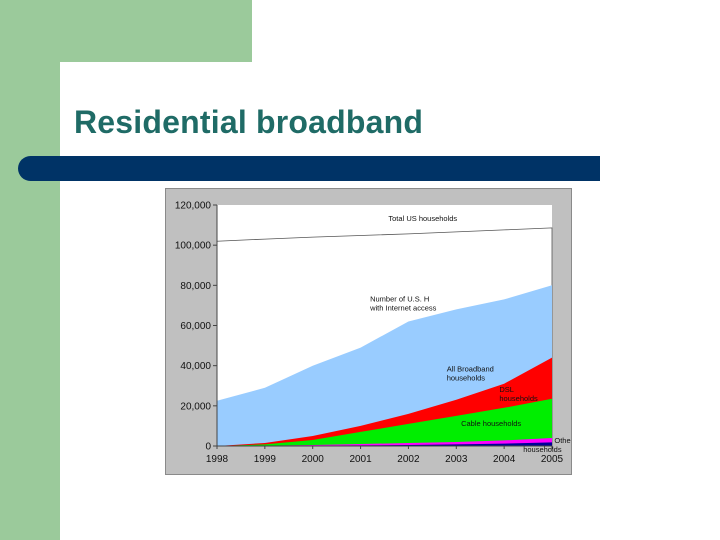  Describe the element at coordinates (265, 459) in the screenshot. I see `x-tick-label: 1999` at that location.